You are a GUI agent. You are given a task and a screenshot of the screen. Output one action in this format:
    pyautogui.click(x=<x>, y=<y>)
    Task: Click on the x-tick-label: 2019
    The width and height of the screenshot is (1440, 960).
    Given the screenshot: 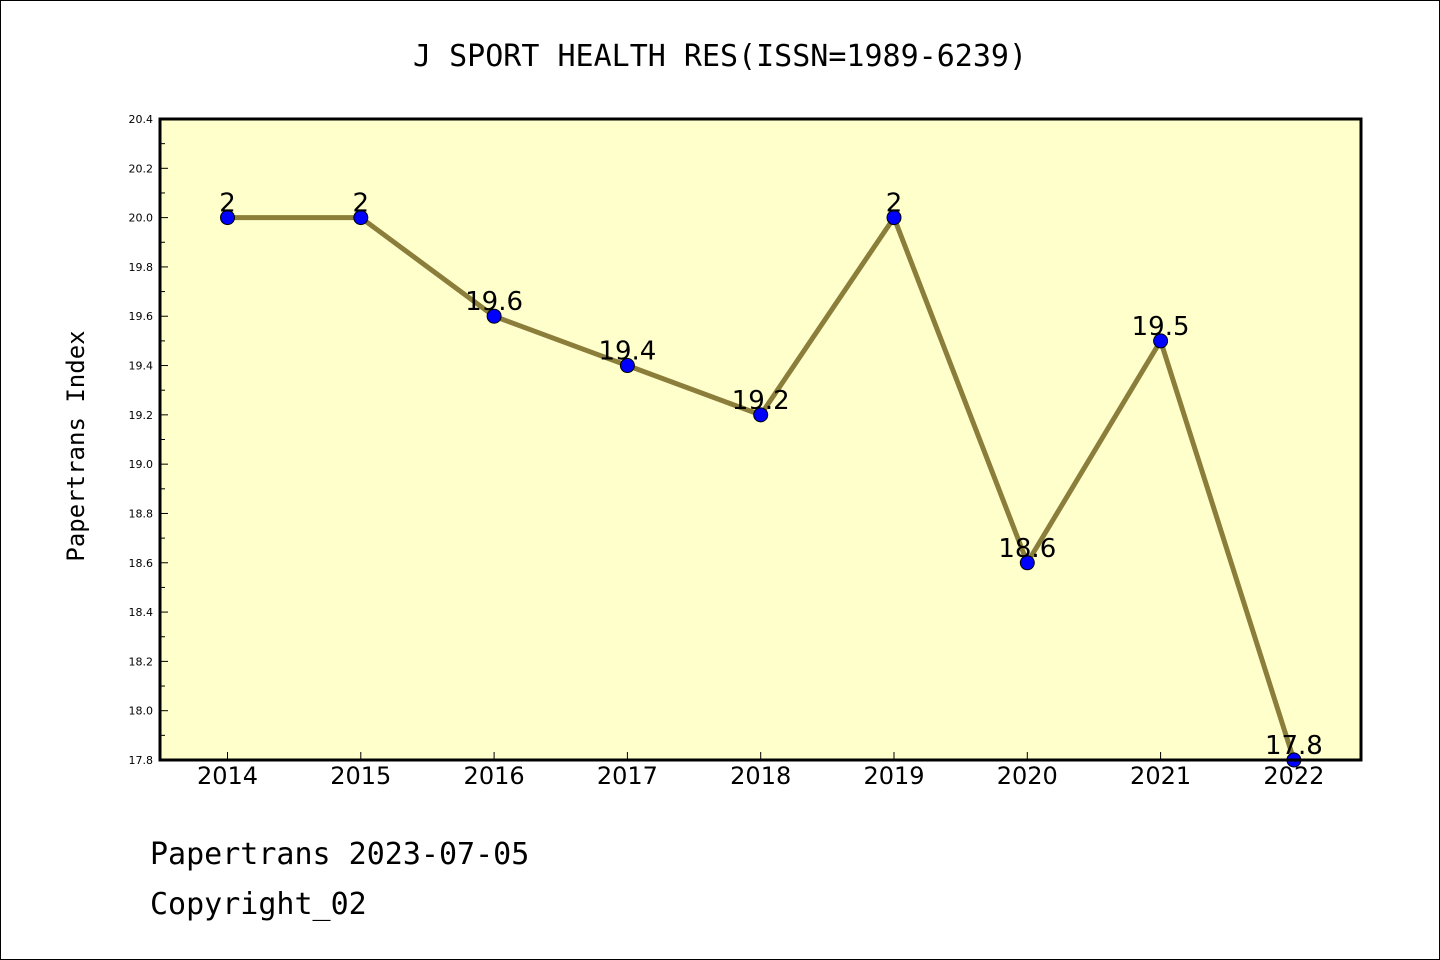 What is the action you would take?
    pyautogui.click(x=893, y=776)
    